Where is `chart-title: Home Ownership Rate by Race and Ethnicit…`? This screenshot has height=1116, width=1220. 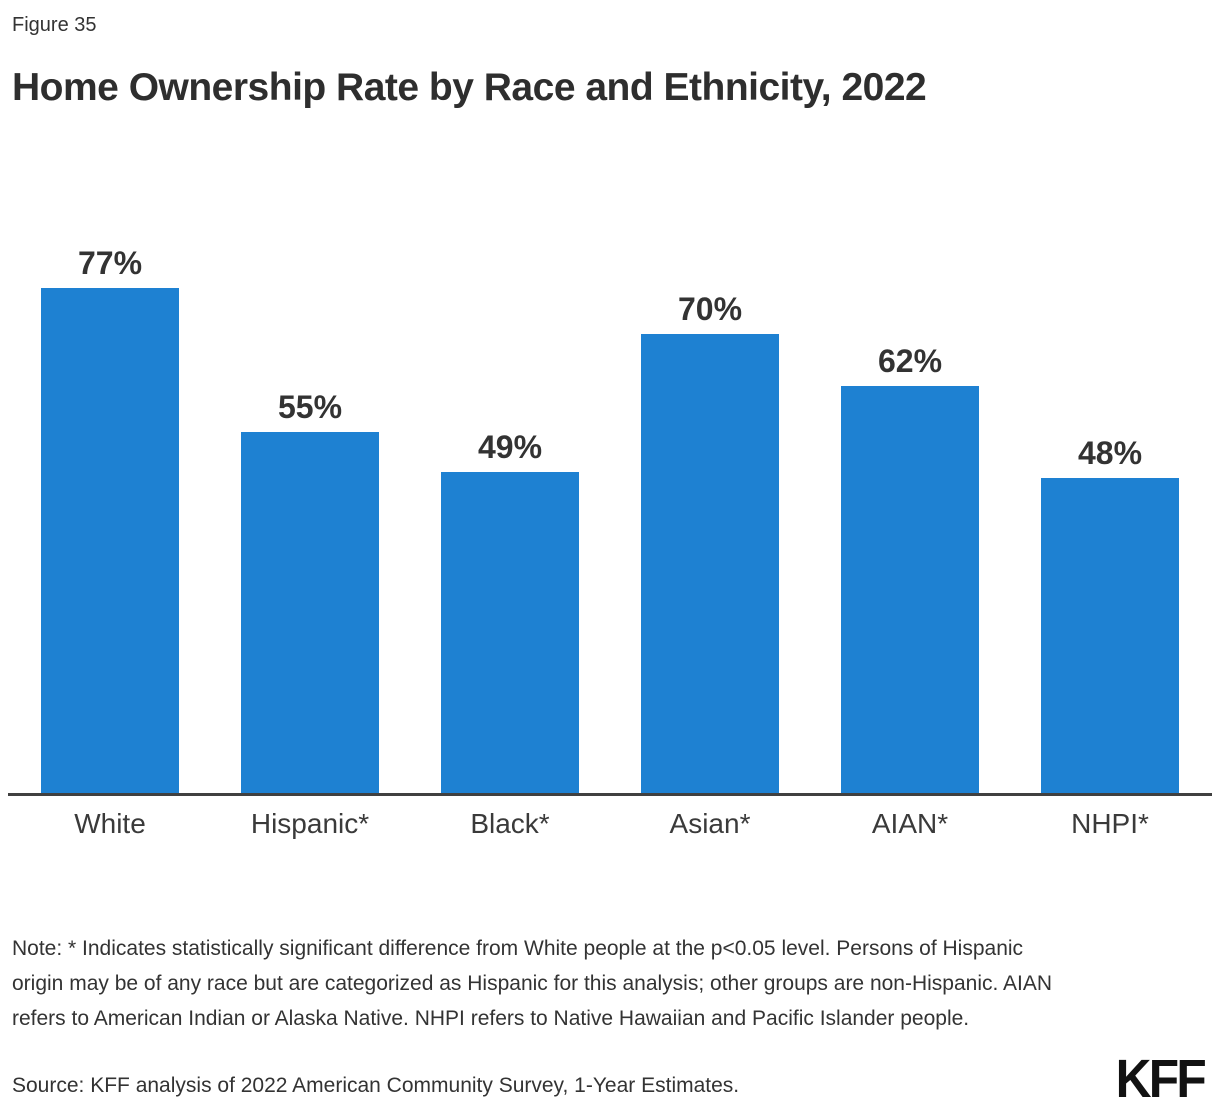 chart-title: Home Ownership Rate by Race and Ethnicit… is located at coordinates (469, 87).